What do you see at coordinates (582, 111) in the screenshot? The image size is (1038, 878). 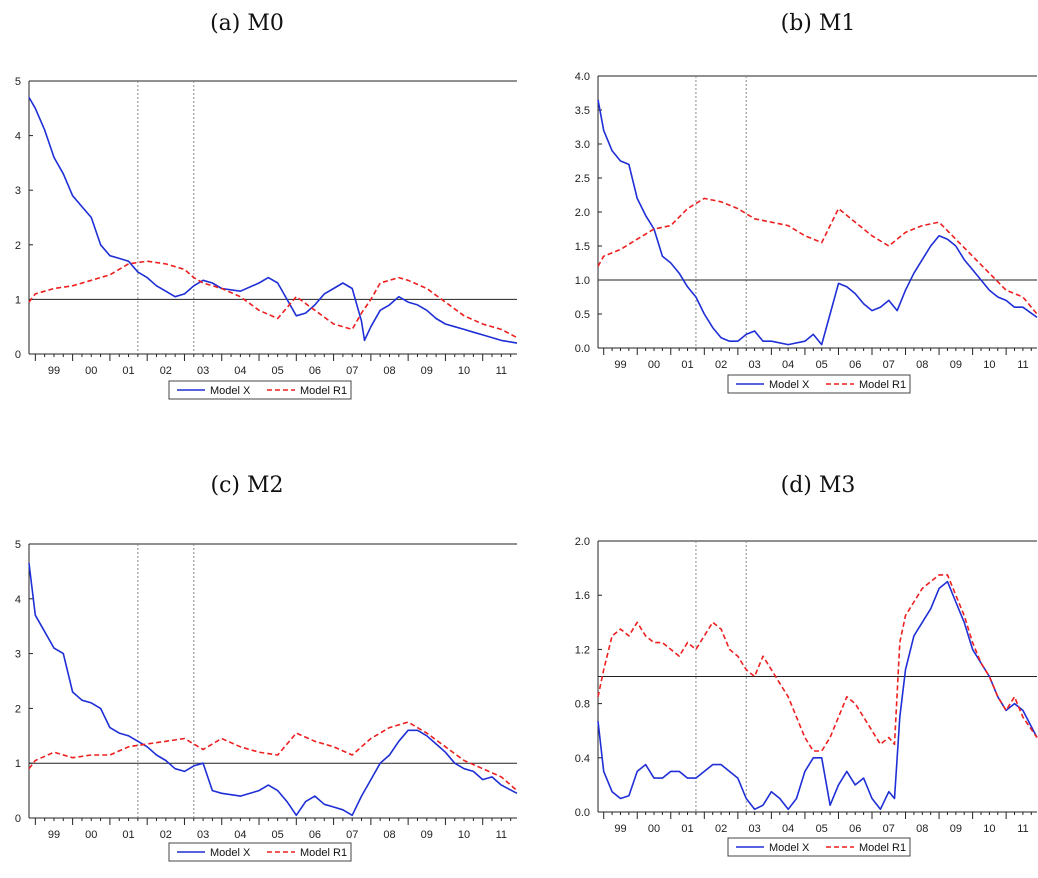 I see `y-tick-label: 3.5` at bounding box center [582, 111].